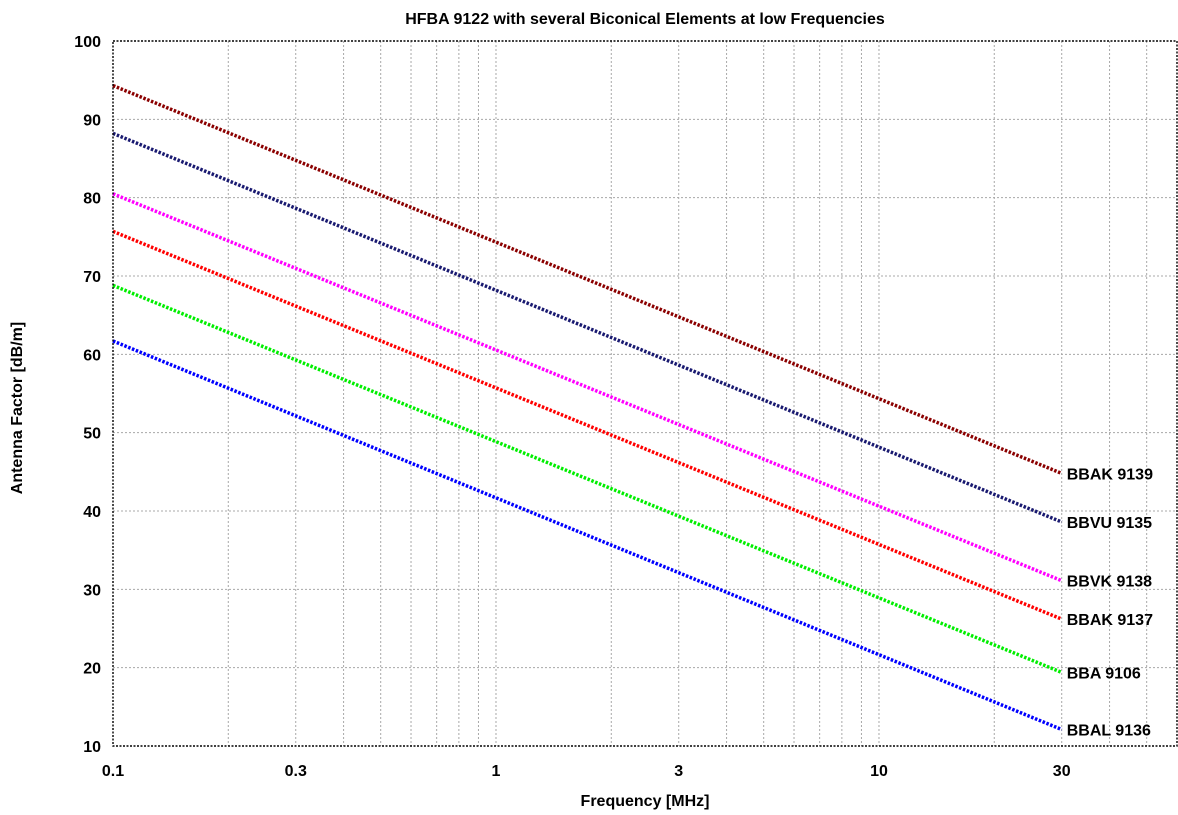  Describe the element at coordinates (1062, 771) in the screenshot. I see `x-tick-label: 30` at that location.